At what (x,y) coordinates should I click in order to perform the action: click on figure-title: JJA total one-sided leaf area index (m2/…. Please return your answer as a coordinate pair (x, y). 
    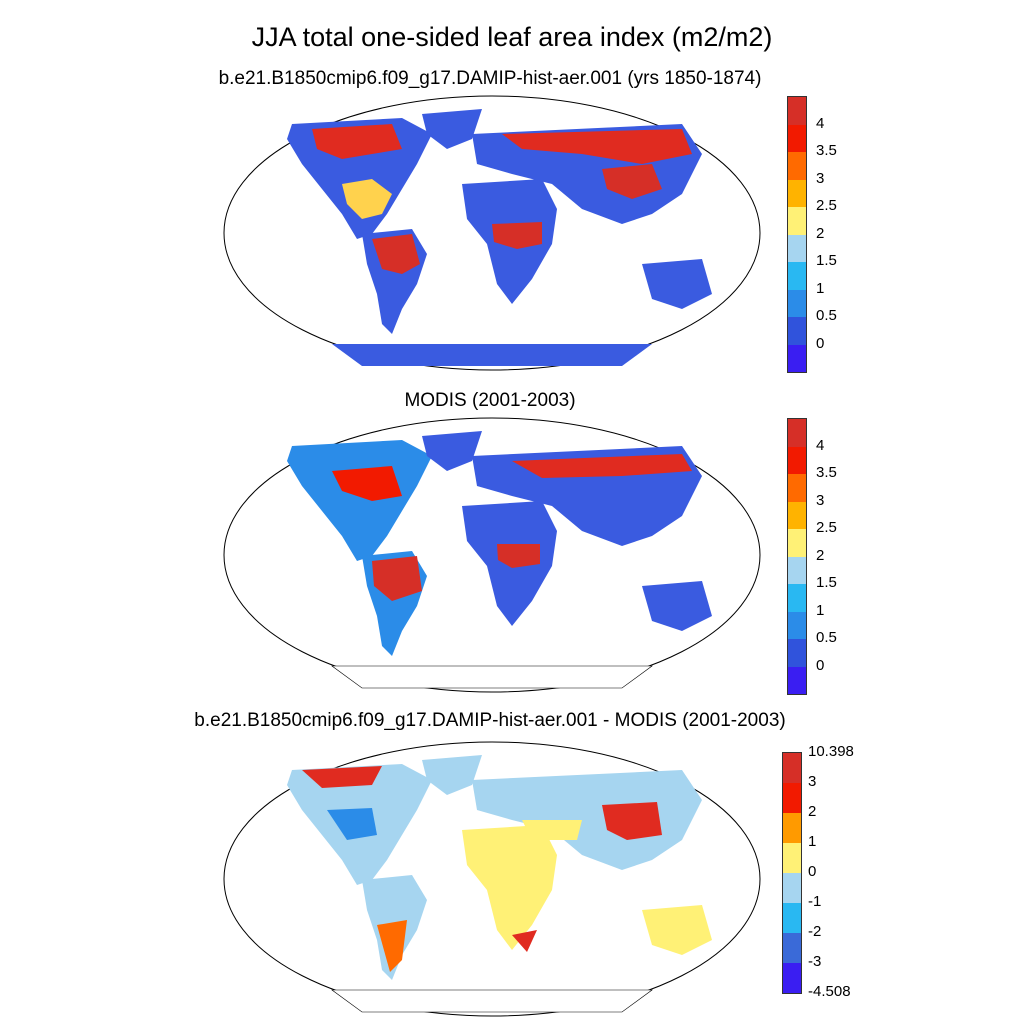
    Looking at the image, I should click on (512, 37).